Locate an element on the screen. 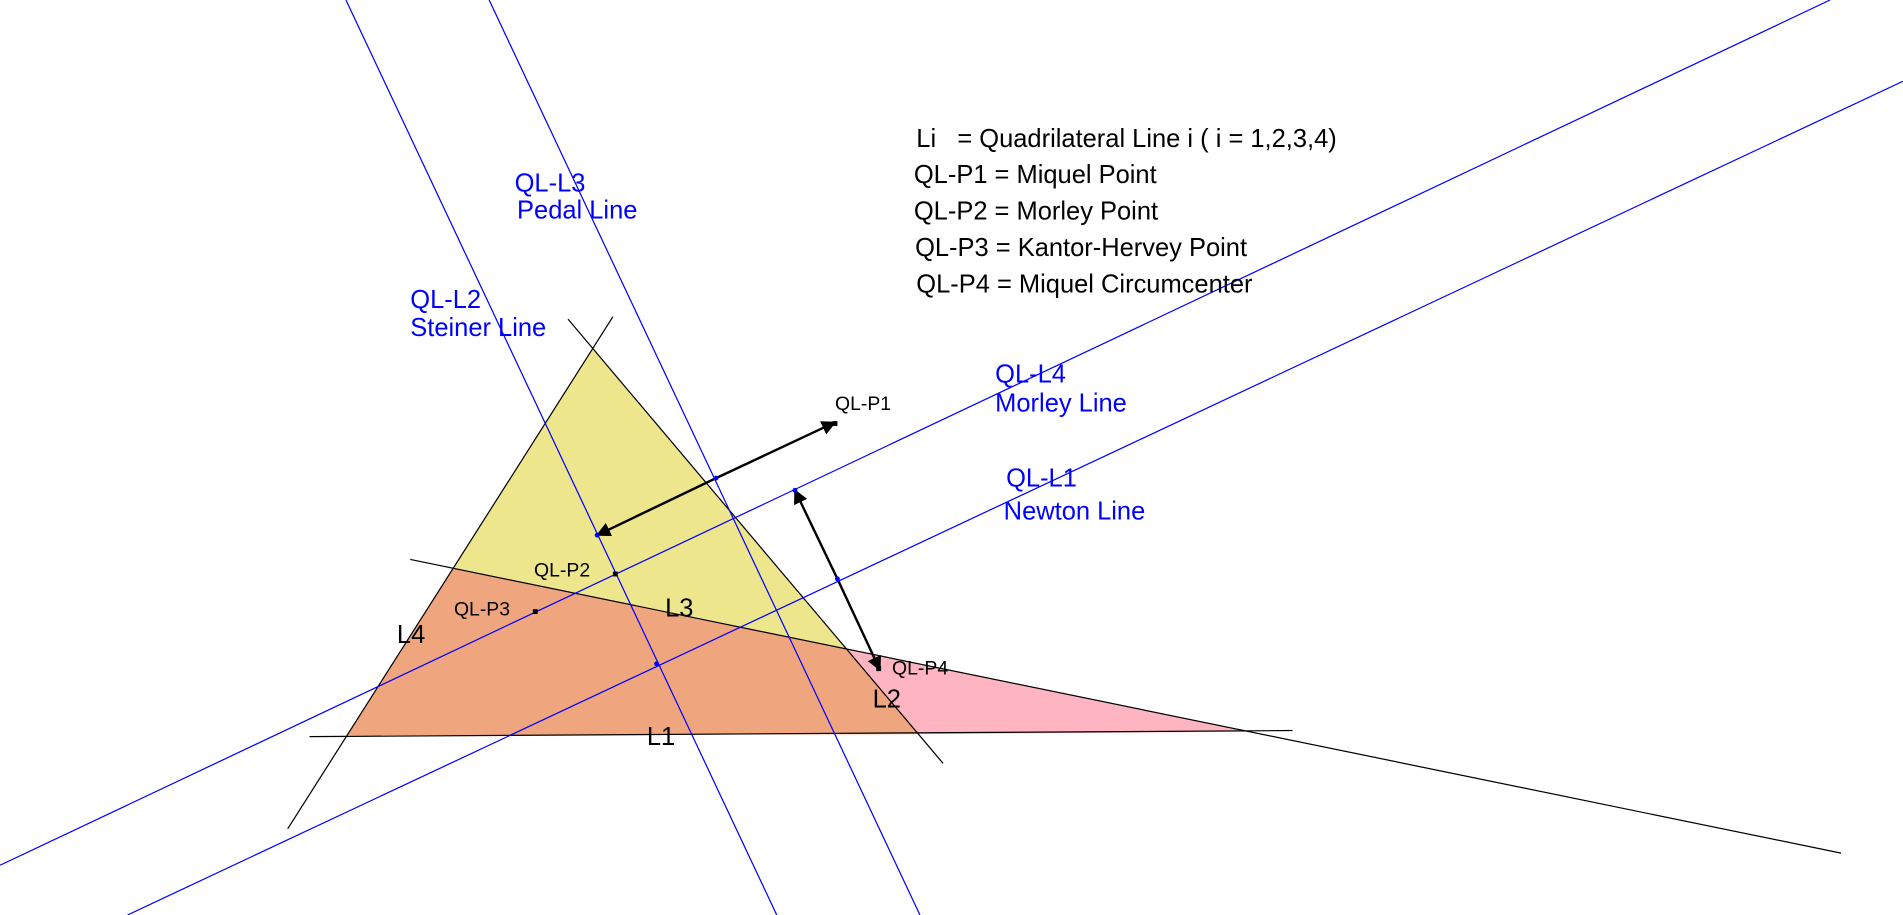 Image resolution: width=1903 pixels, height=915 pixels. pink-region is located at coordinates (1049, 692).